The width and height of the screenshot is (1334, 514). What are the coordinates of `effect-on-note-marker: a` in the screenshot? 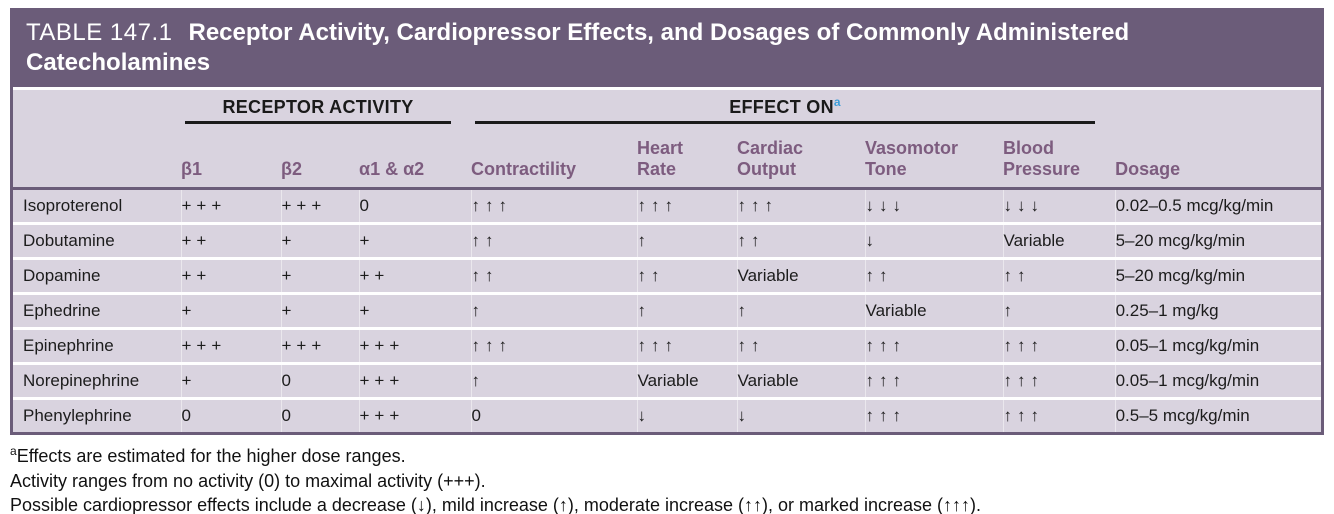 It's located at (837, 102).